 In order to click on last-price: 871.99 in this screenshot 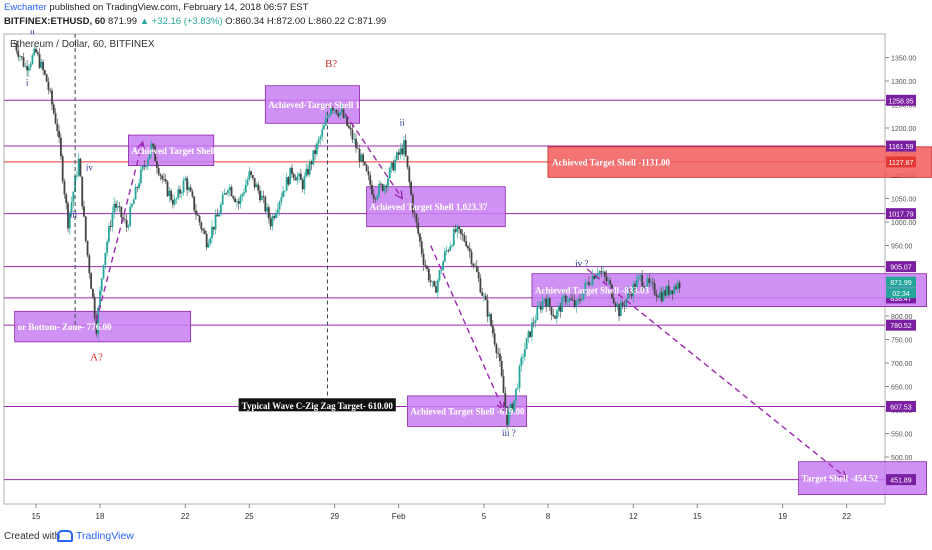, I will do `click(123, 21)`.